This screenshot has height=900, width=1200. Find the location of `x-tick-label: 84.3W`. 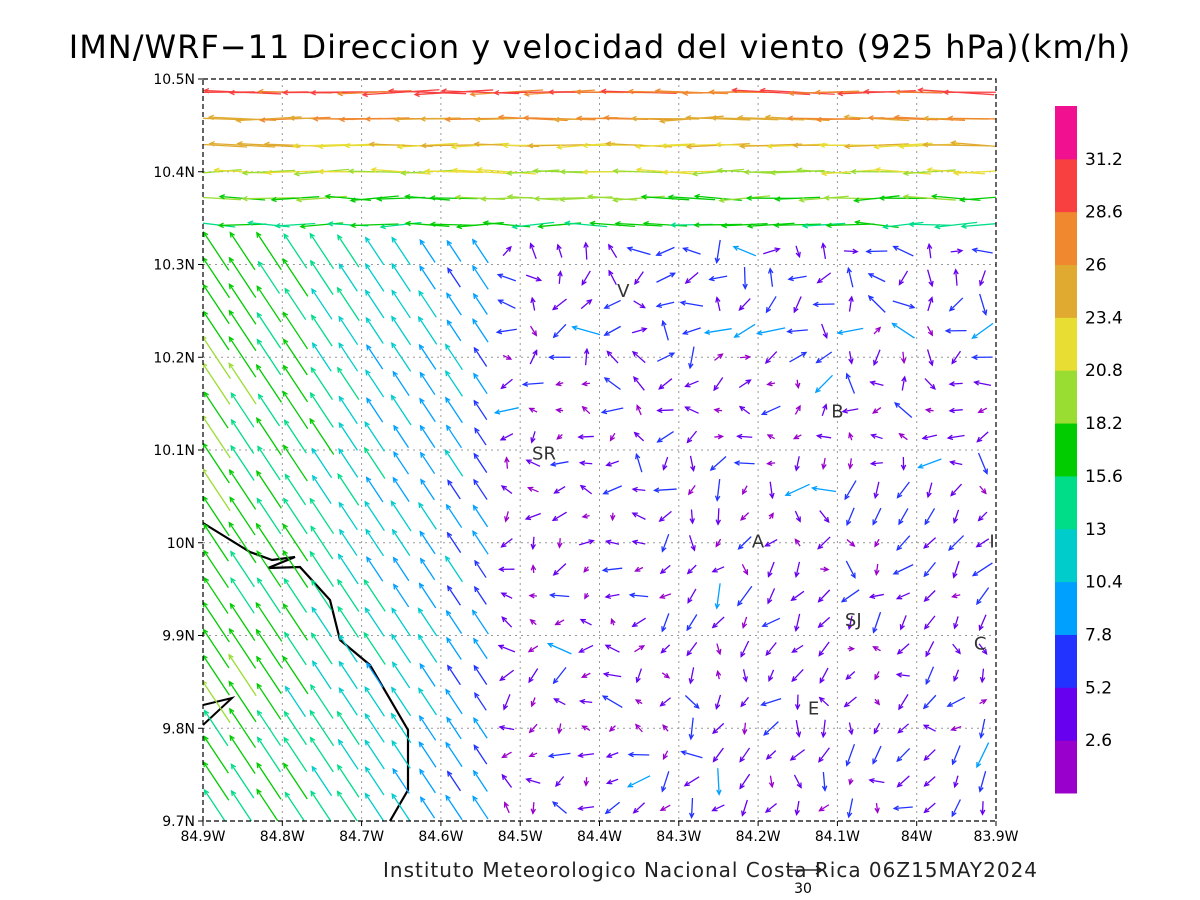

x-tick-label: 84.3W is located at coordinates (678, 837).